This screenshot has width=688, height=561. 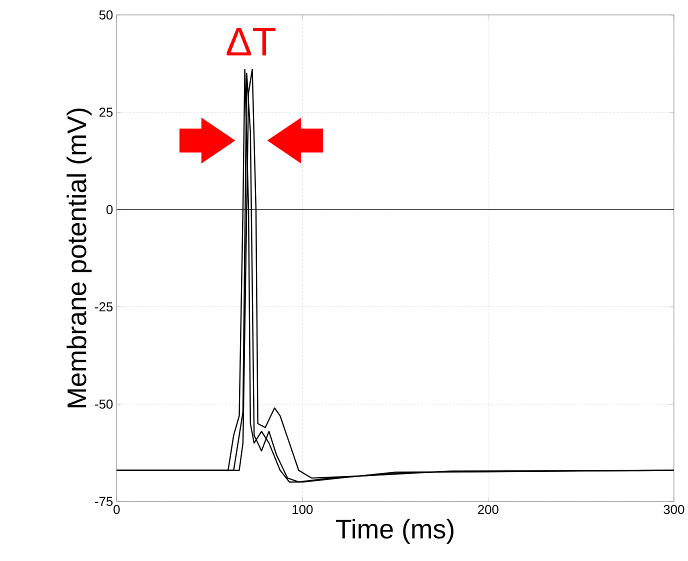 What do you see at coordinates (674, 509) in the screenshot?
I see `x-tick-label: 300` at bounding box center [674, 509].